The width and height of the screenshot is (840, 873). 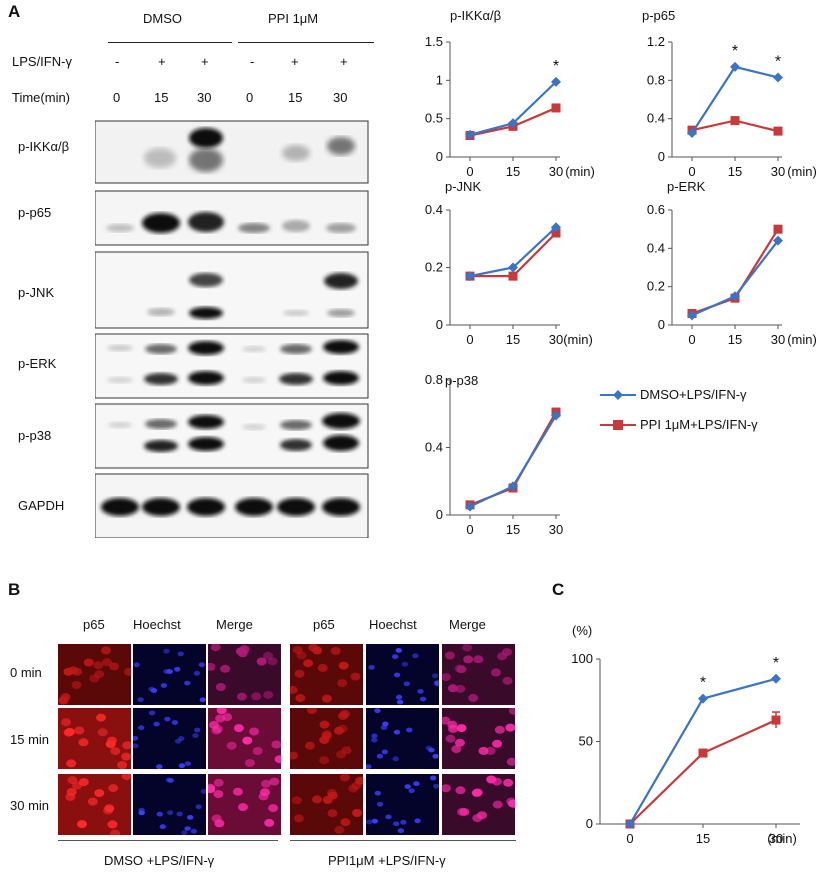 What do you see at coordinates (252, 61) in the screenshot?
I see `lps-mark: -` at bounding box center [252, 61].